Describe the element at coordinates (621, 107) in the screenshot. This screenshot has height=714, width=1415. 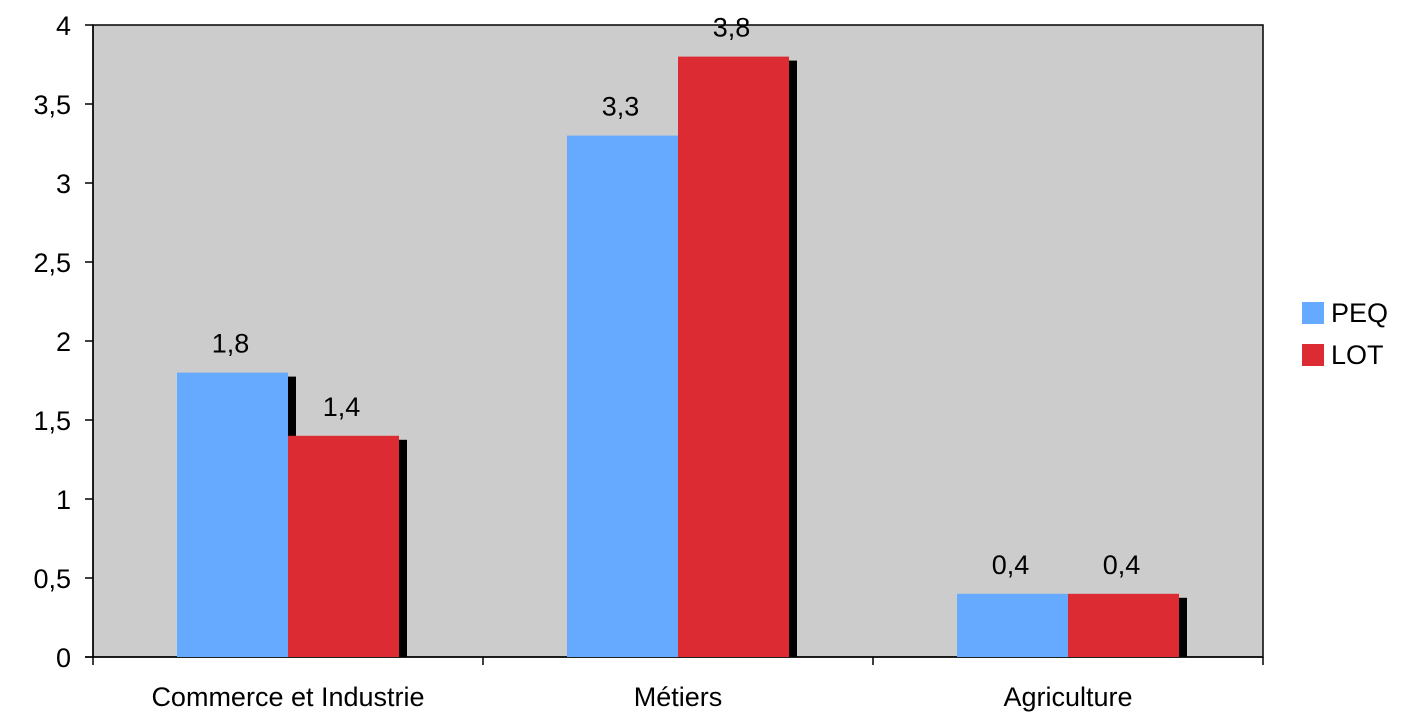
I see `data-label: 3,3` at that location.